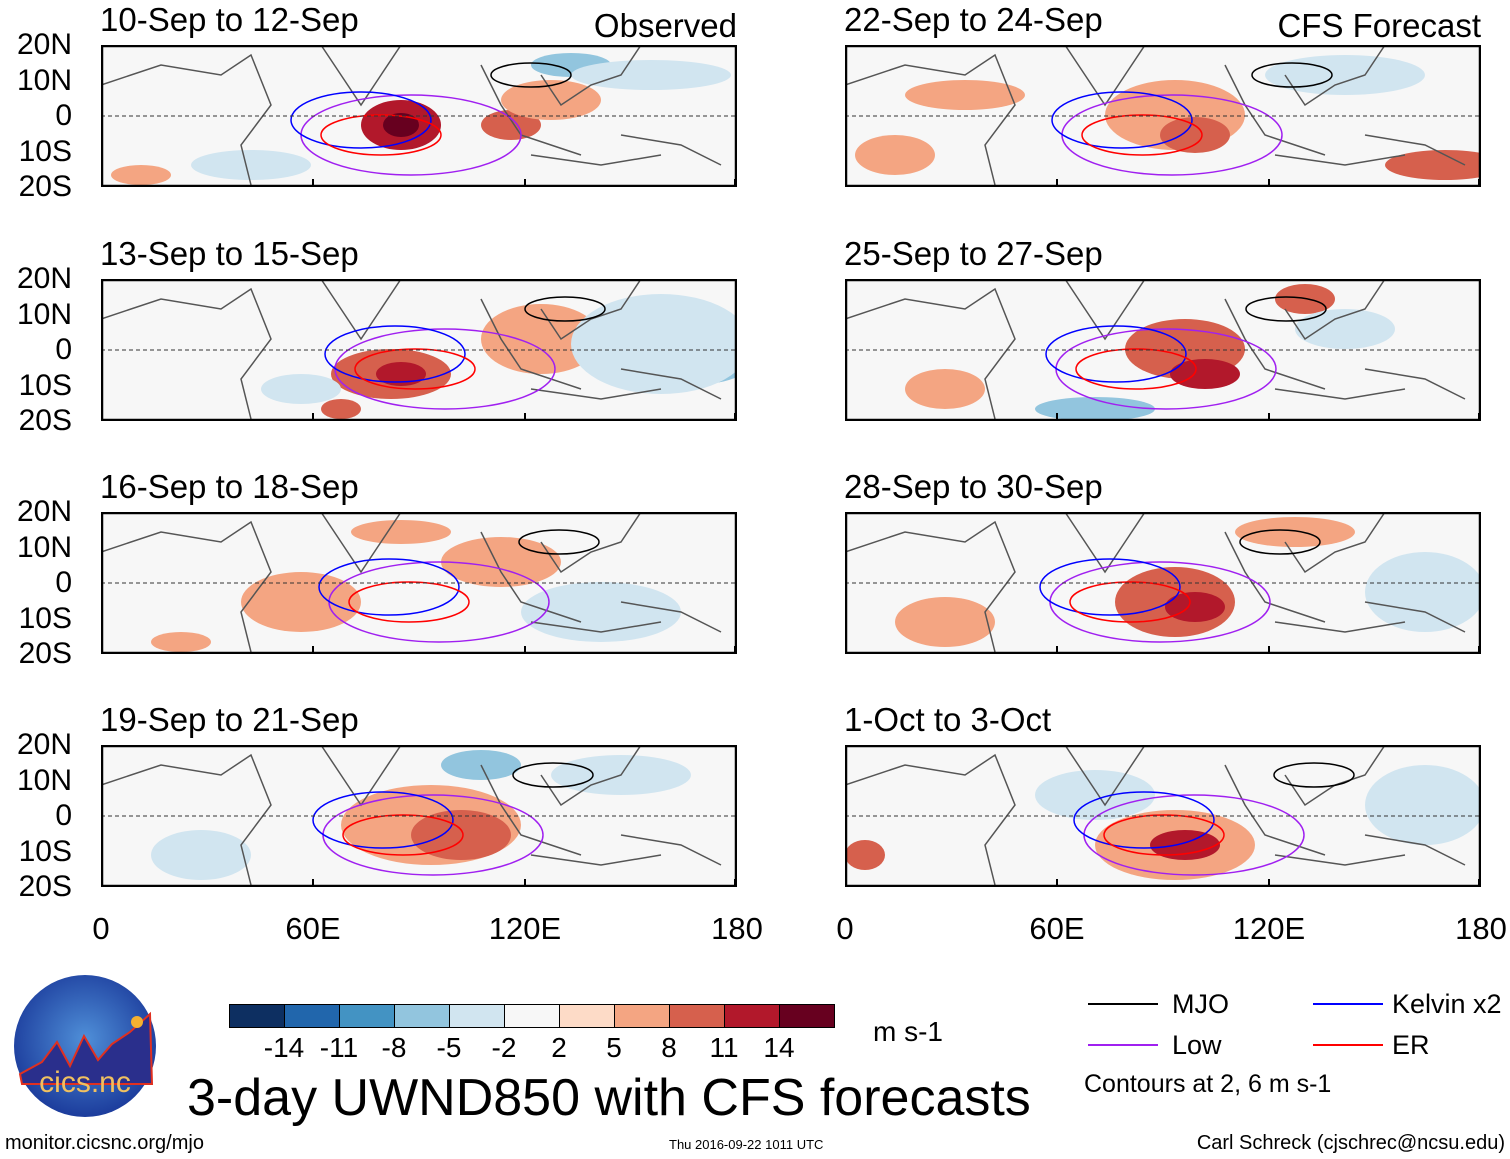  Describe the element at coordinates (665, 25) in the screenshot. I see `panel-source-tag: Observed` at that location.